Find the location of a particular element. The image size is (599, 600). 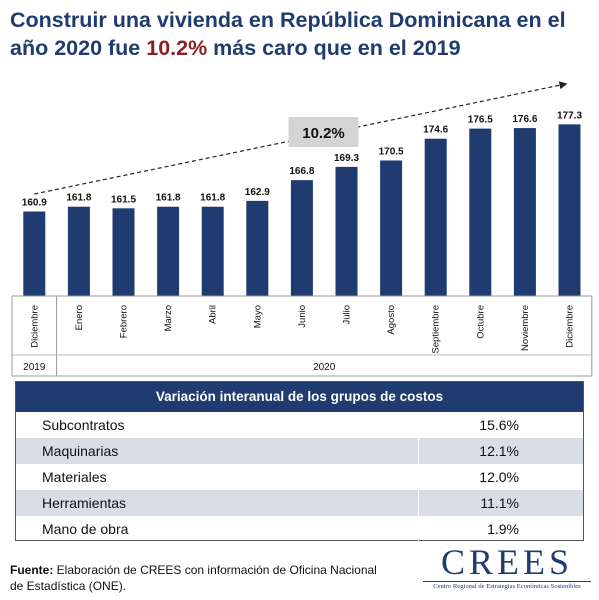

table-row: Herramientas 11.1% is located at coordinates (299, 503).